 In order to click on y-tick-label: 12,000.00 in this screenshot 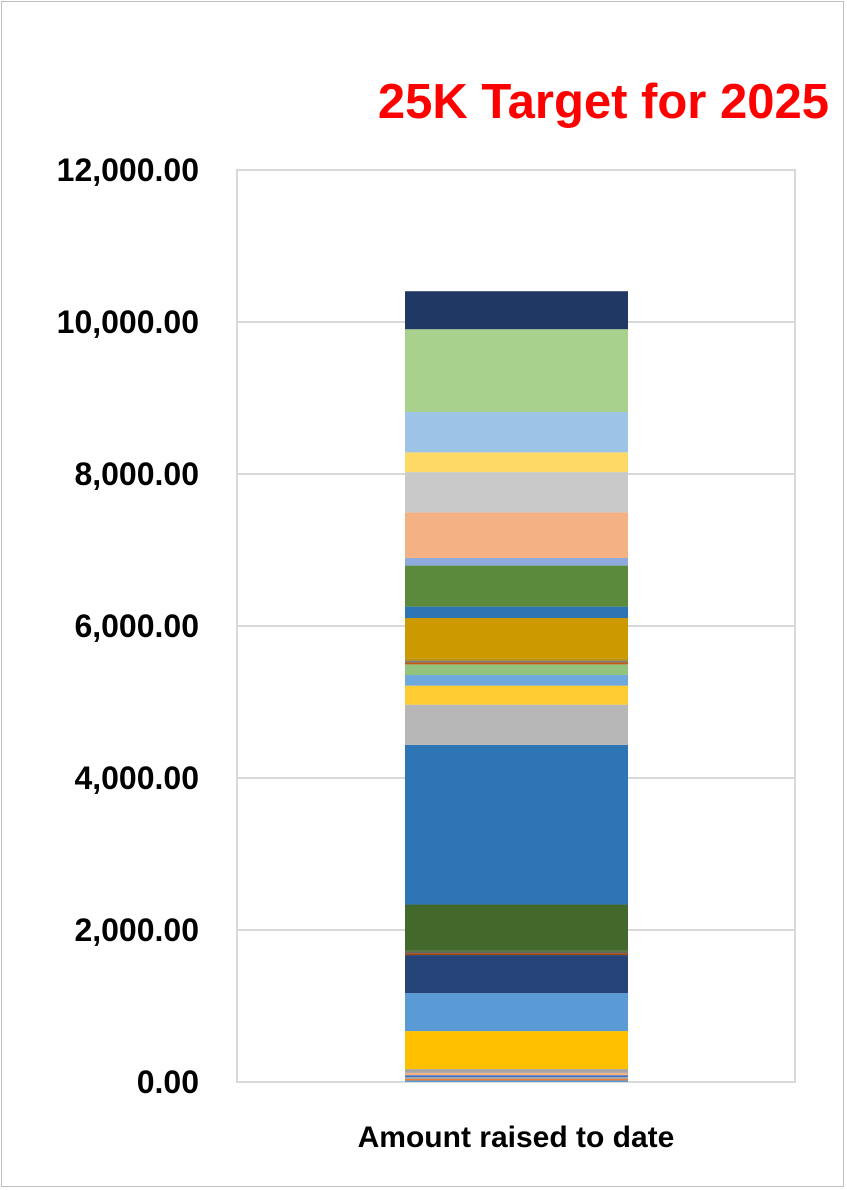, I will do `click(128, 170)`.